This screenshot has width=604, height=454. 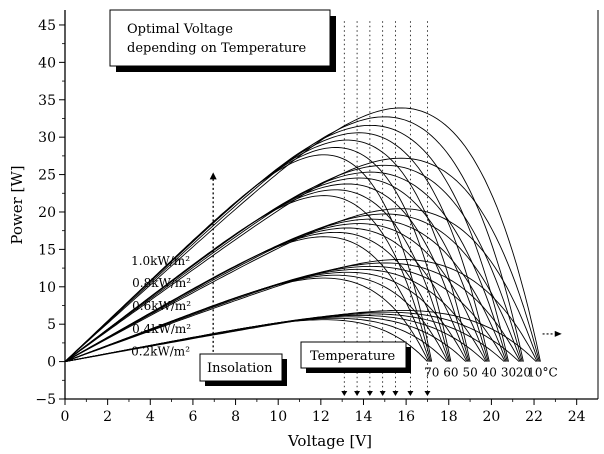 What do you see at coordinates (491, 417) in the screenshot?
I see `x-tick-label: 20` at bounding box center [491, 417].